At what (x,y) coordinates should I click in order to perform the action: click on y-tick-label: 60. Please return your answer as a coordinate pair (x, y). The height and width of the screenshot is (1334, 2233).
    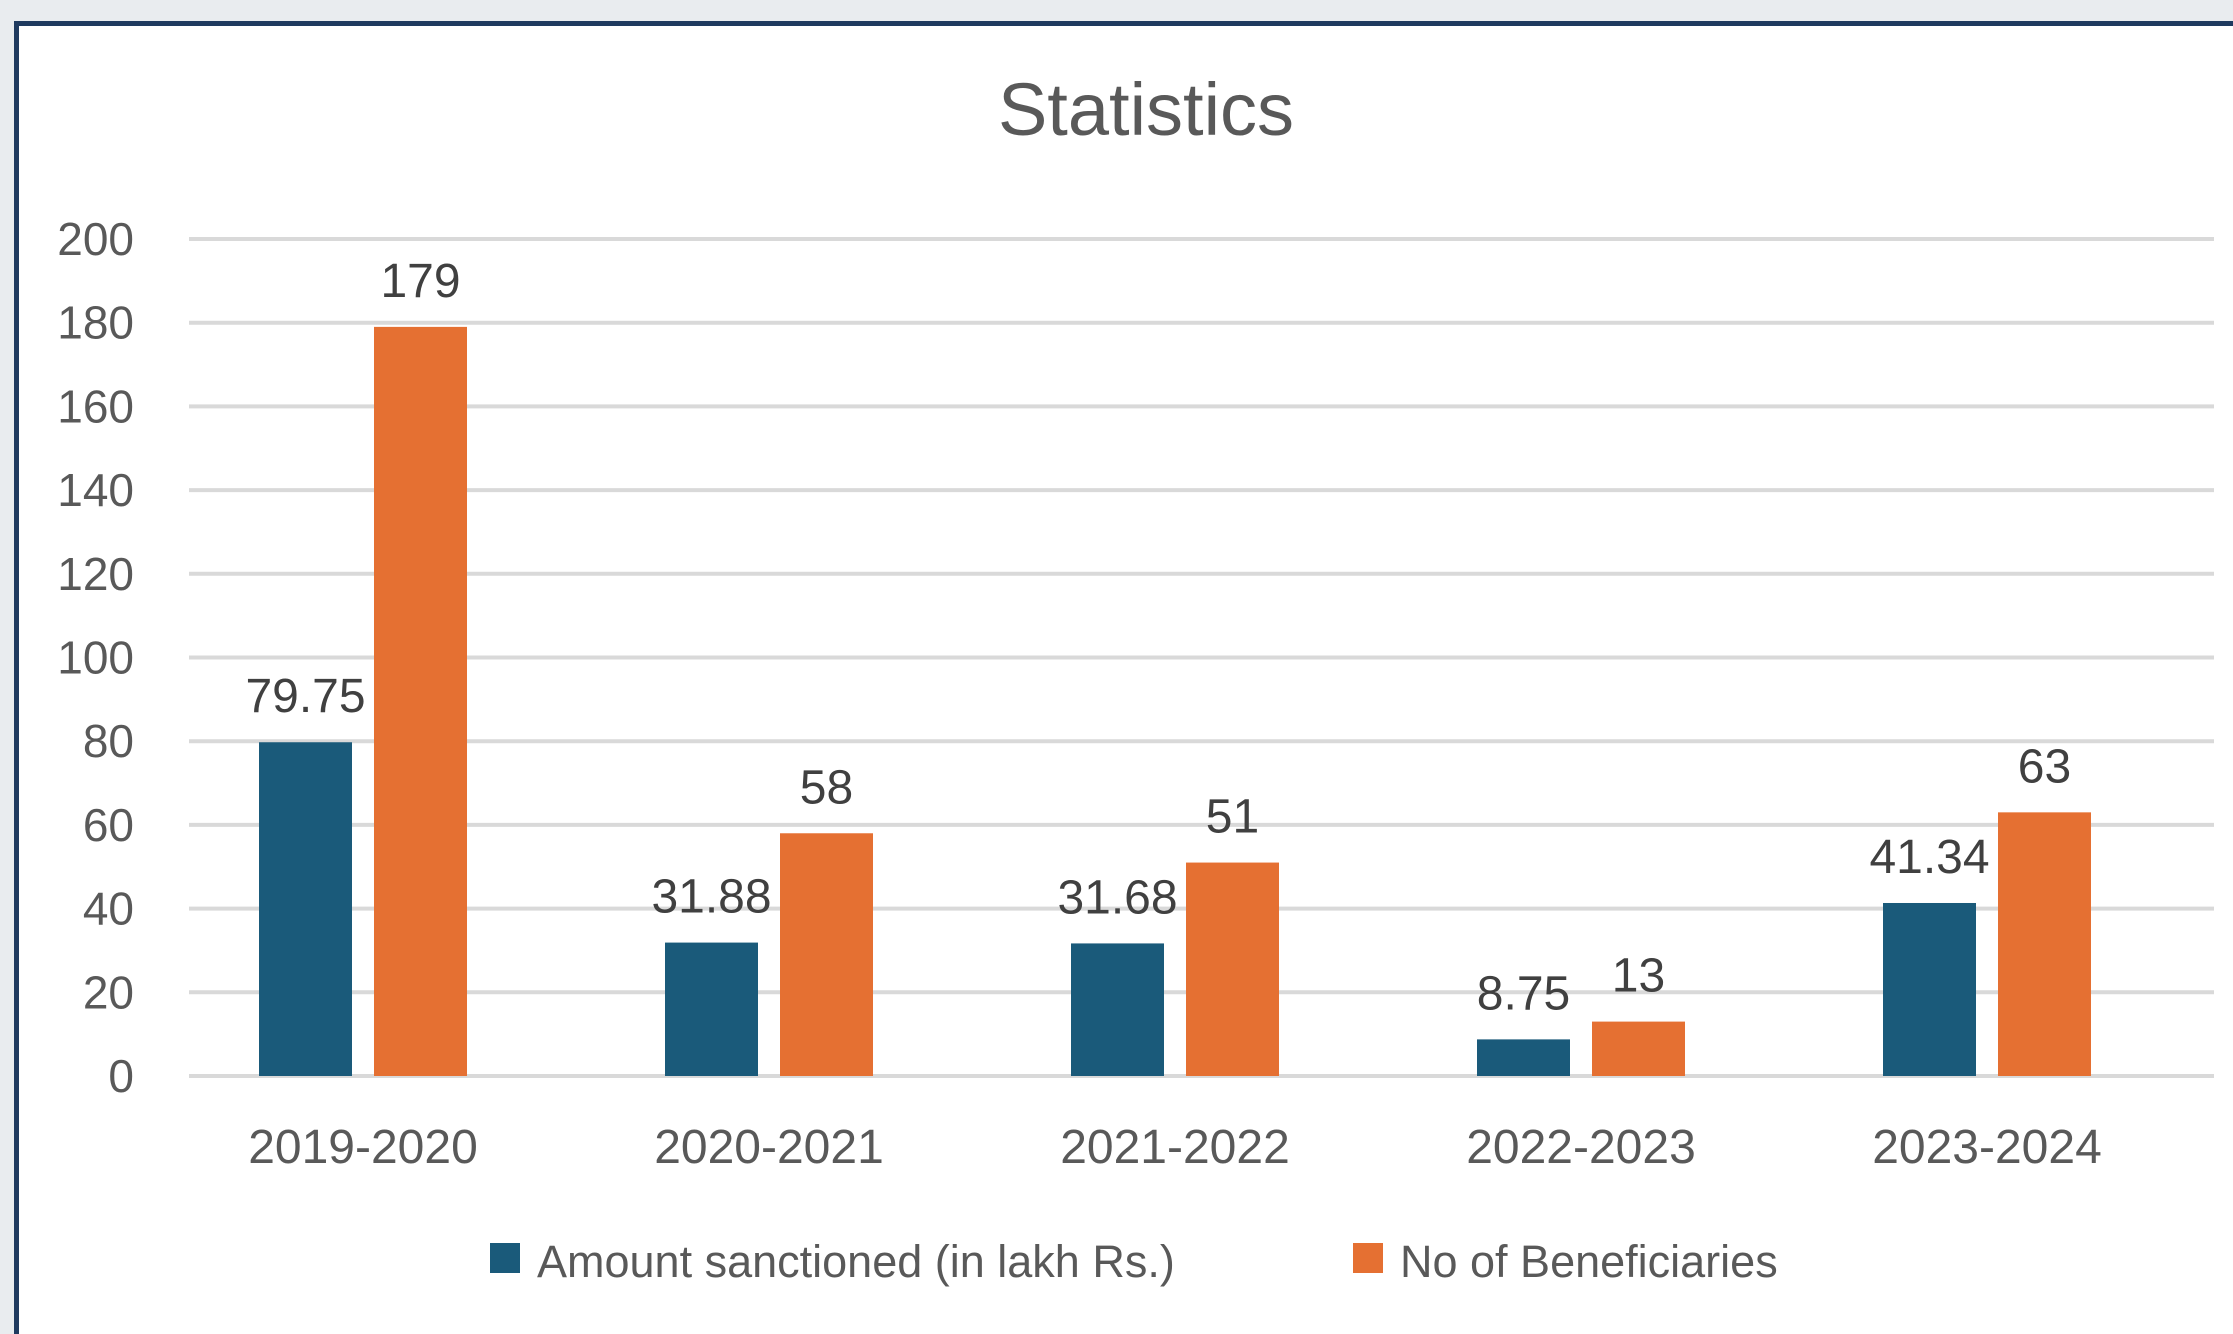
    Looking at the image, I should click on (108, 825).